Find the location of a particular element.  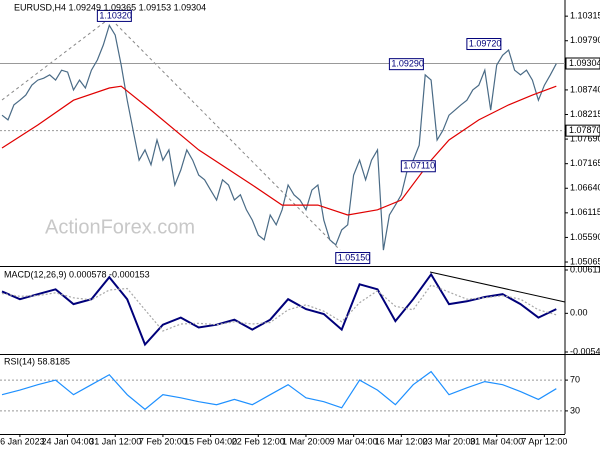

watermark: ActionForex.com is located at coordinates (120, 227).